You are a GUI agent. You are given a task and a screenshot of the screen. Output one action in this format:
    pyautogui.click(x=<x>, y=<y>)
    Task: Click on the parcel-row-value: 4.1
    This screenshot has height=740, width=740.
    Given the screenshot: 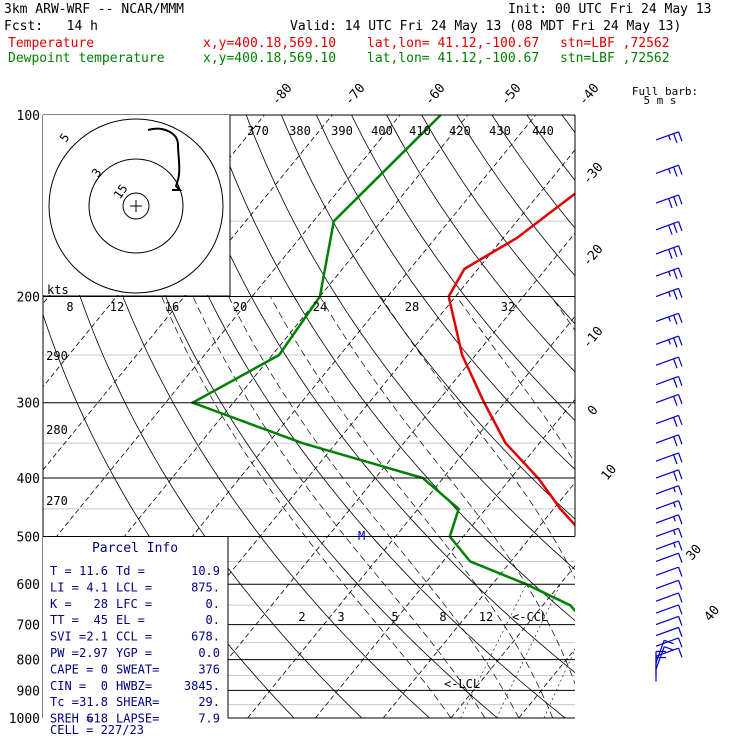 What is the action you would take?
    pyautogui.click(x=97, y=587)
    